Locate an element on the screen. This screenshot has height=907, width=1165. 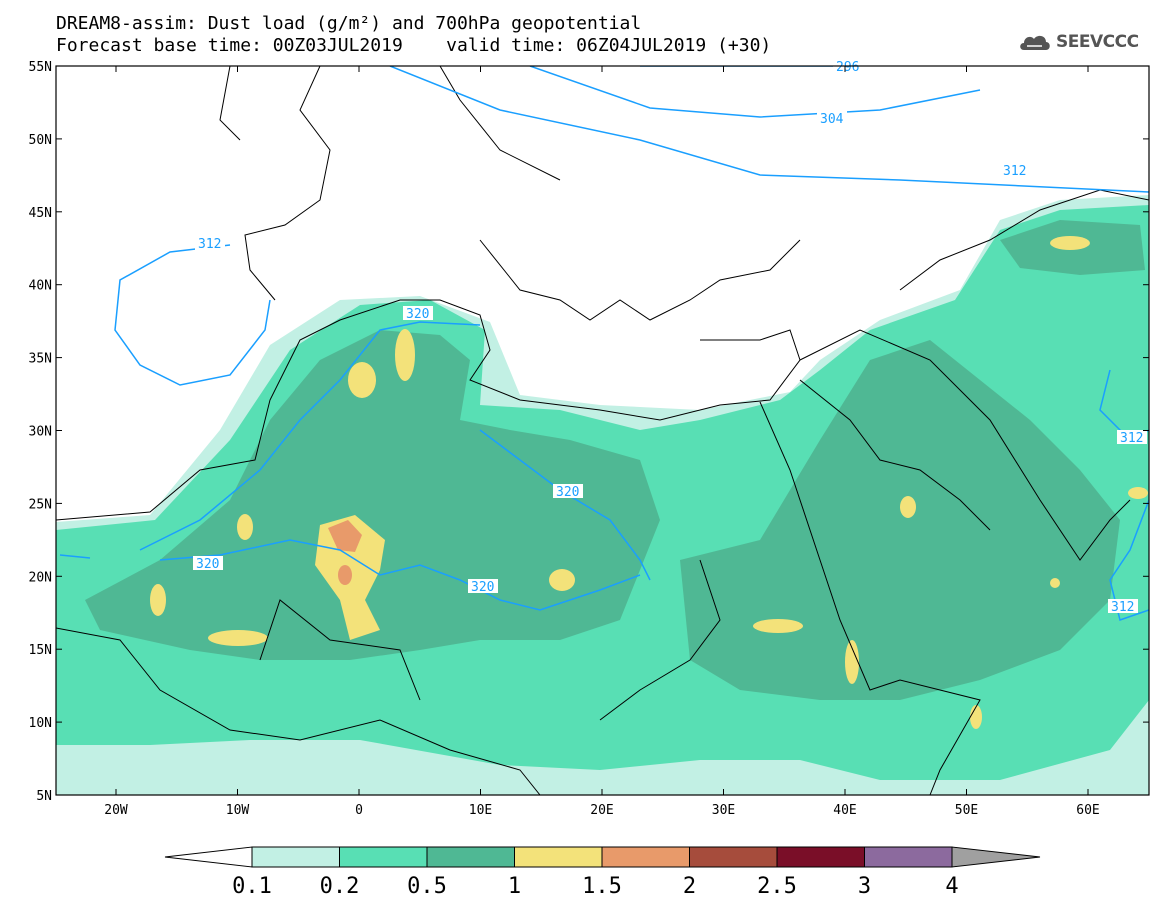
svg-text: 304 is located at coordinates (832, 119).